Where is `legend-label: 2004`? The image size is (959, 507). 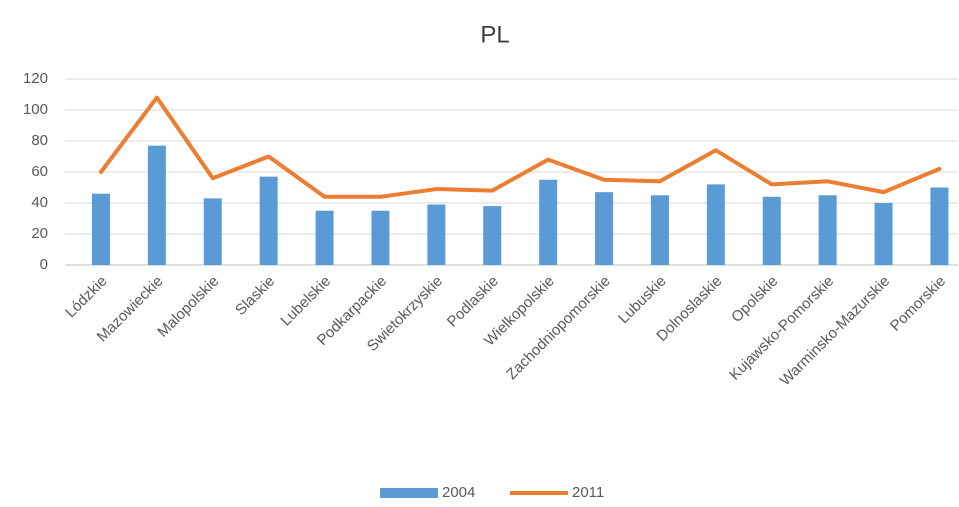
legend-label: 2004 is located at coordinates (458, 492).